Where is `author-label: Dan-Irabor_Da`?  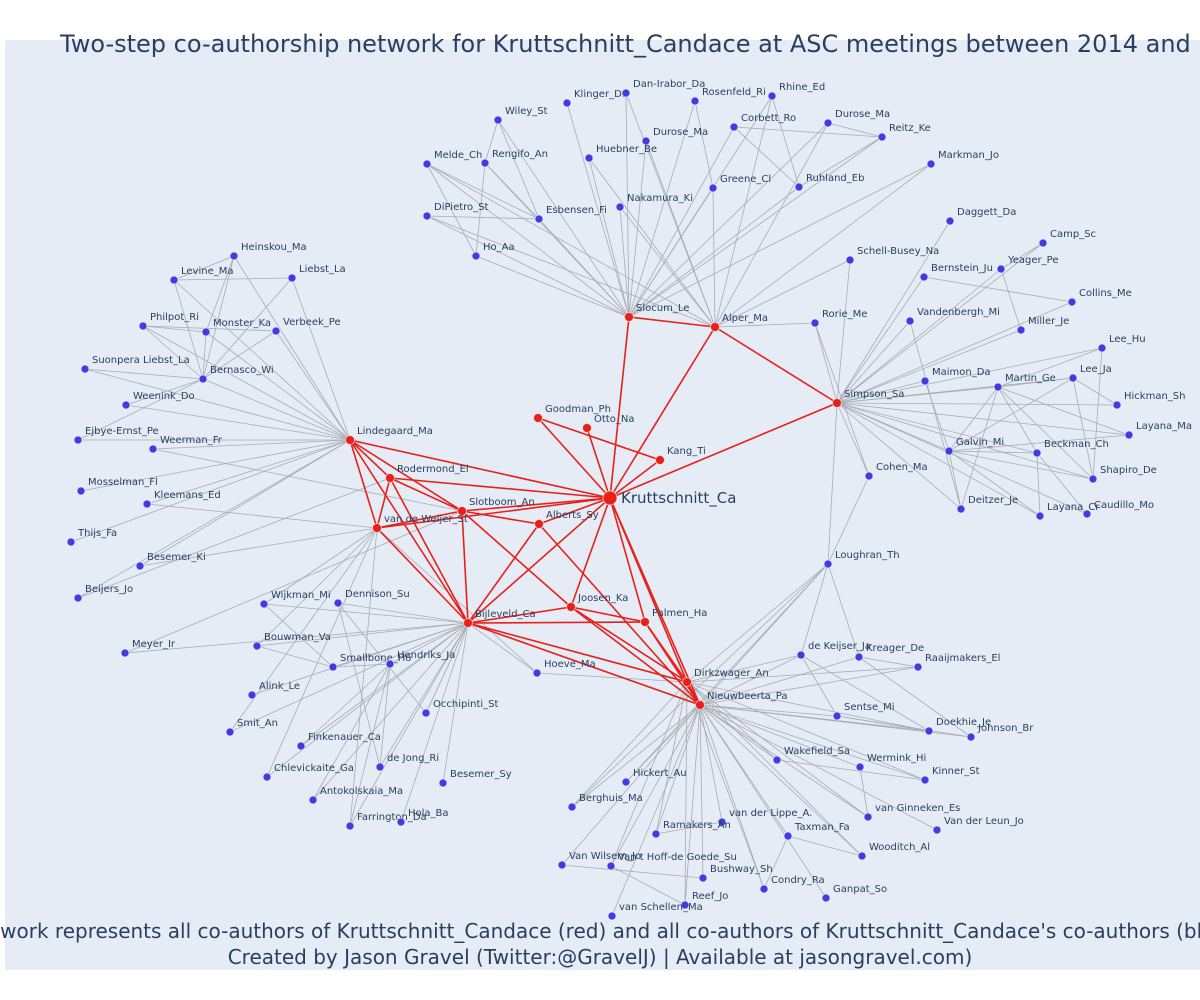 author-label: Dan-Irabor_Da is located at coordinates (669, 84).